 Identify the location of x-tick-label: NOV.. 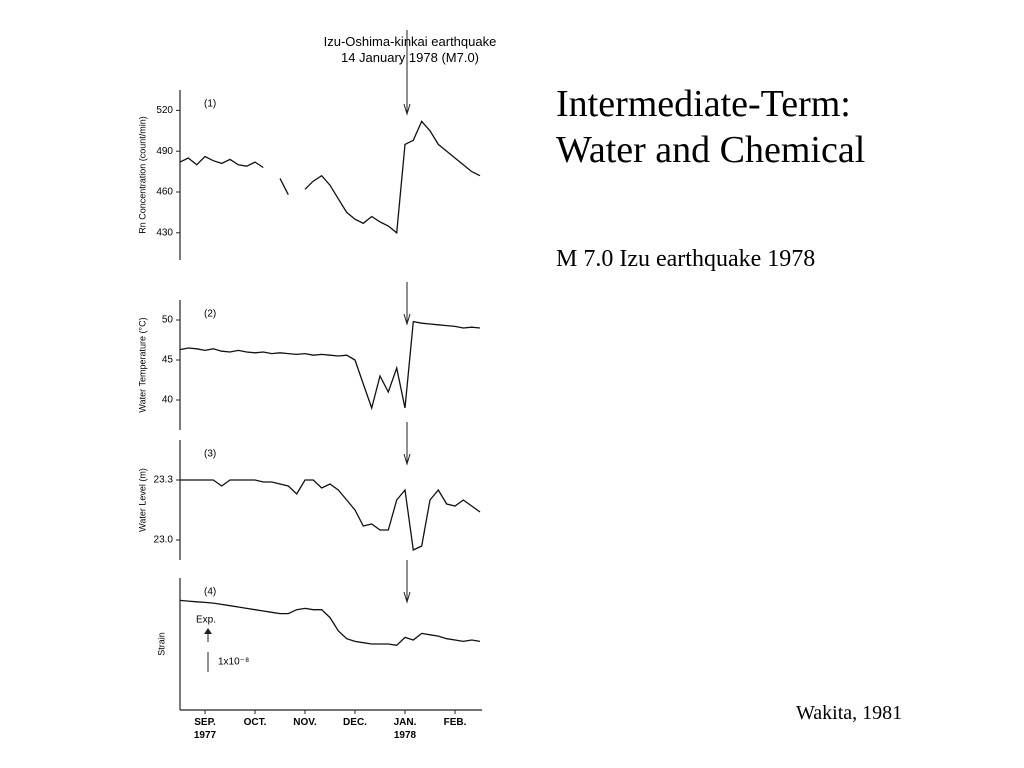
(305, 722).